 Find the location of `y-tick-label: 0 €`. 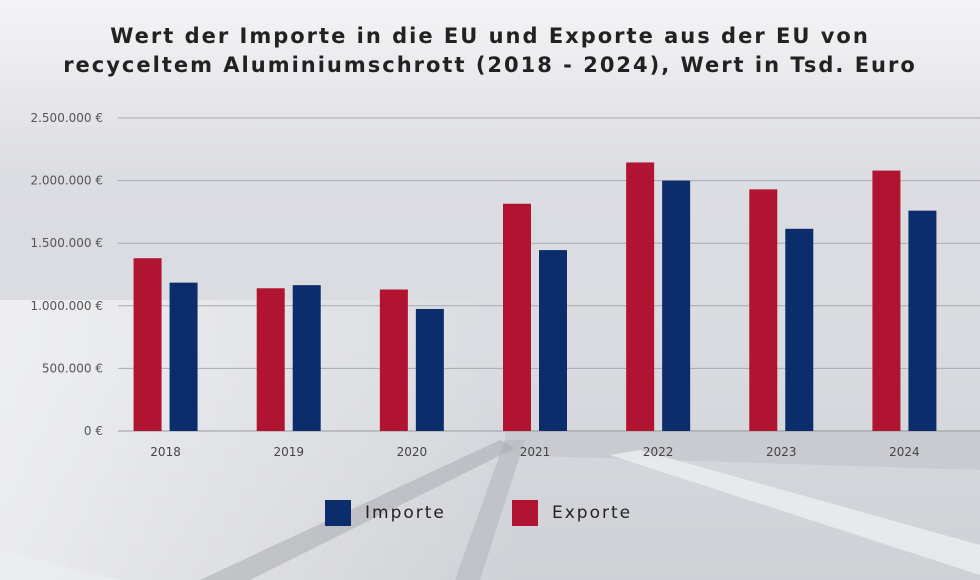

y-tick-label: 0 € is located at coordinates (93, 431).